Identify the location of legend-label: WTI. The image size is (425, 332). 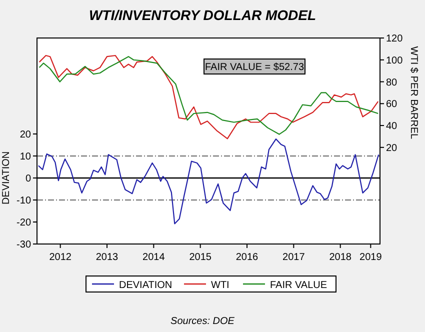
(220, 285).